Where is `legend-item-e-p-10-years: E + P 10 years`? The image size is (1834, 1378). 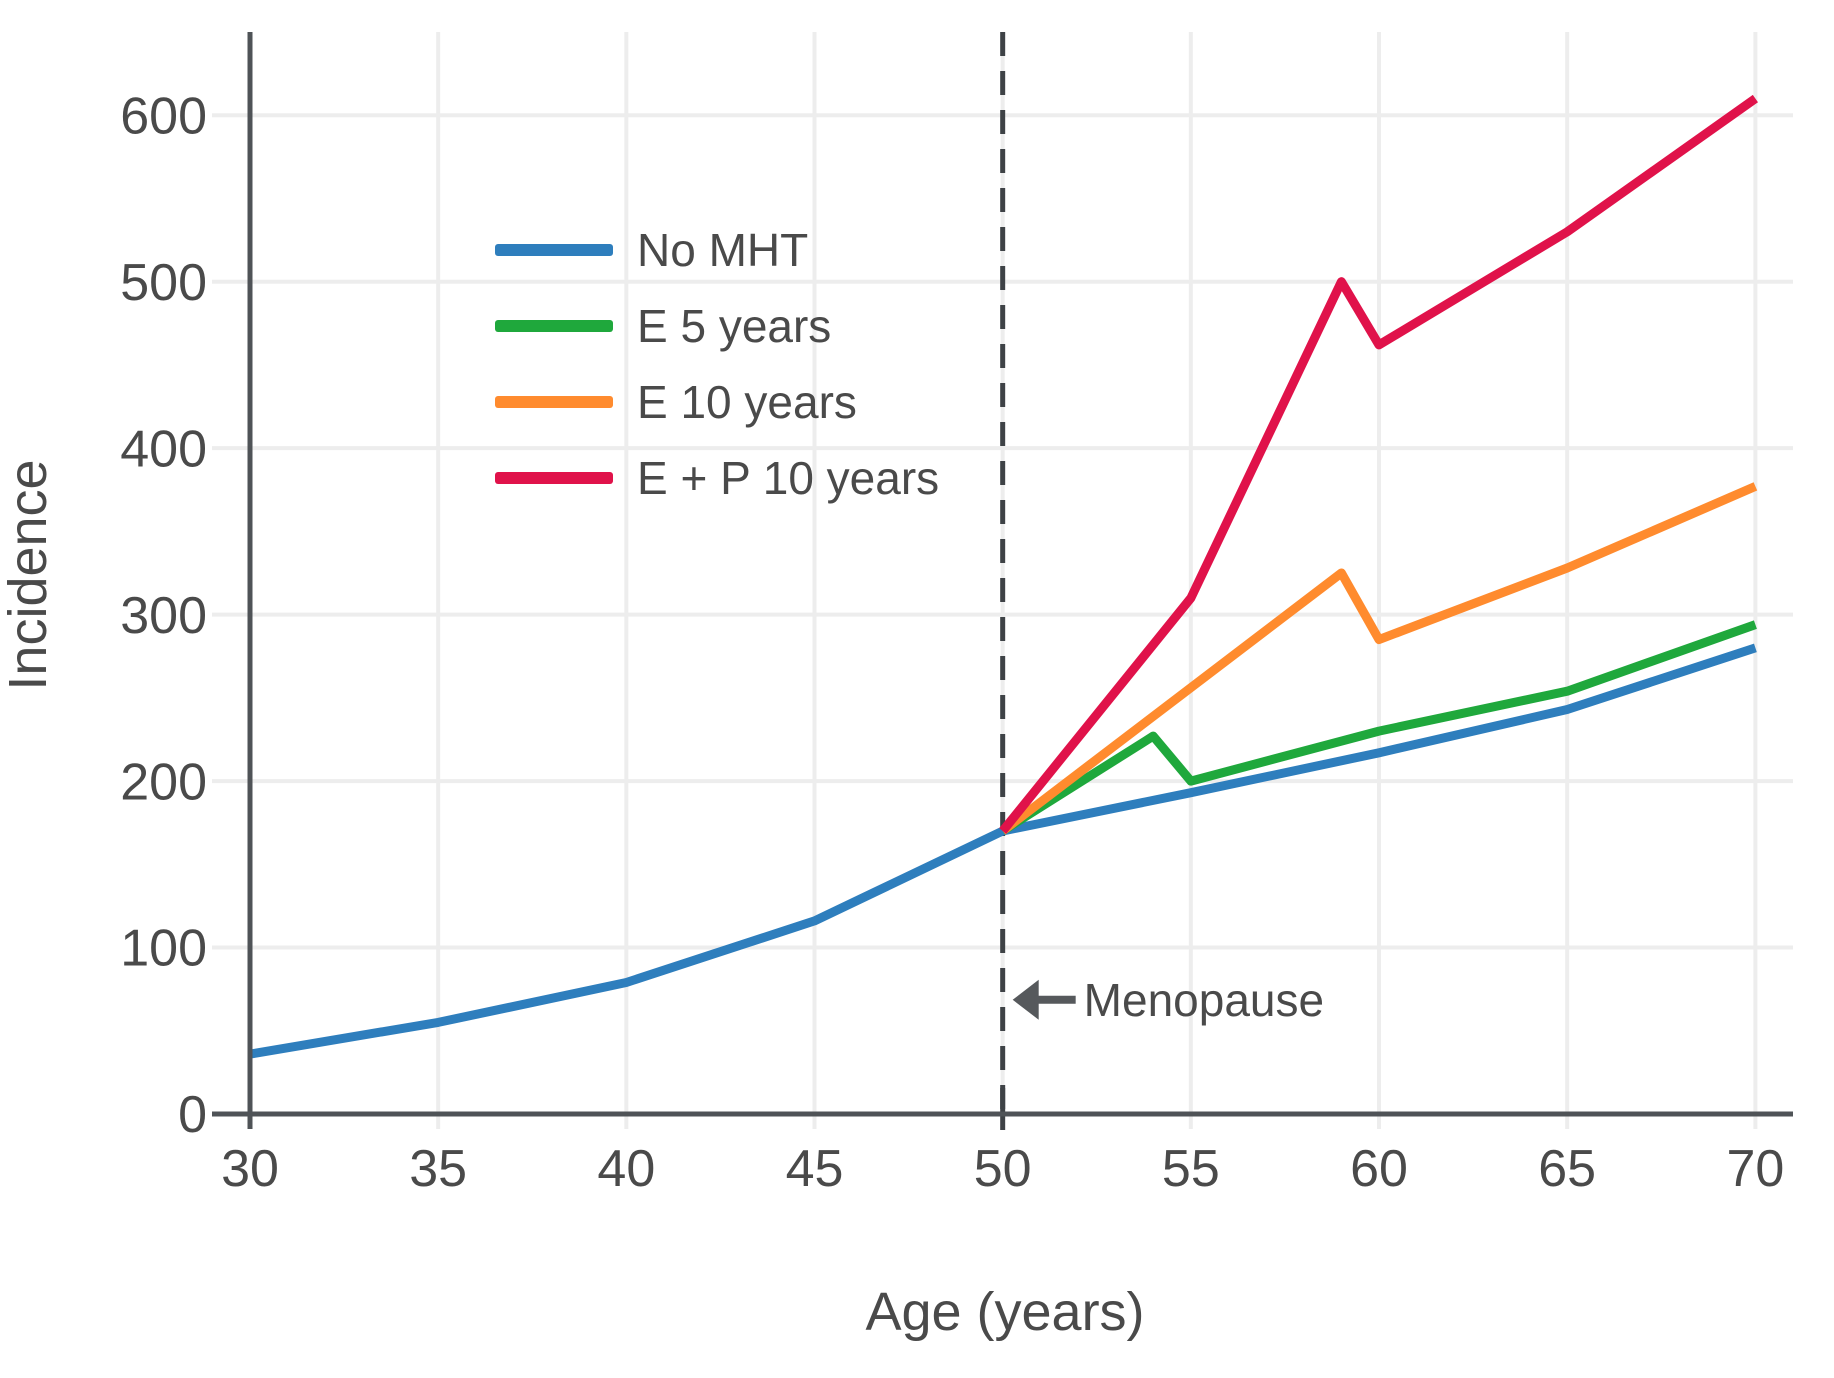
legend-item-e-p-10-years: E + P 10 years is located at coordinates (717, 478).